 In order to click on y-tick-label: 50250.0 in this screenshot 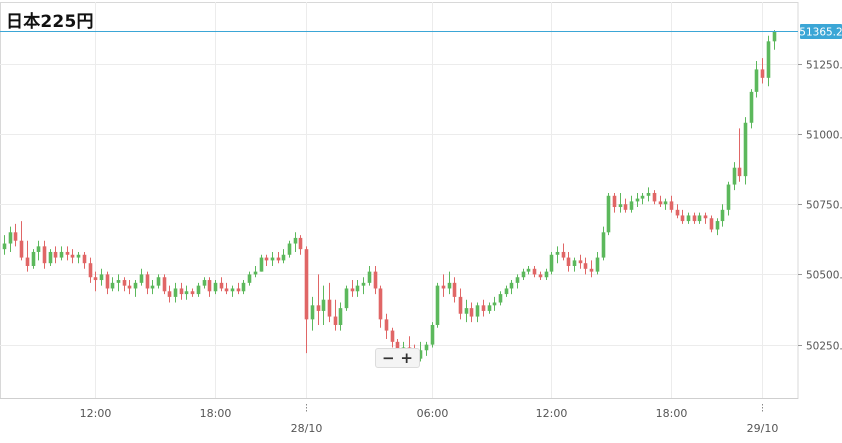, I will do `click(824, 347)`.